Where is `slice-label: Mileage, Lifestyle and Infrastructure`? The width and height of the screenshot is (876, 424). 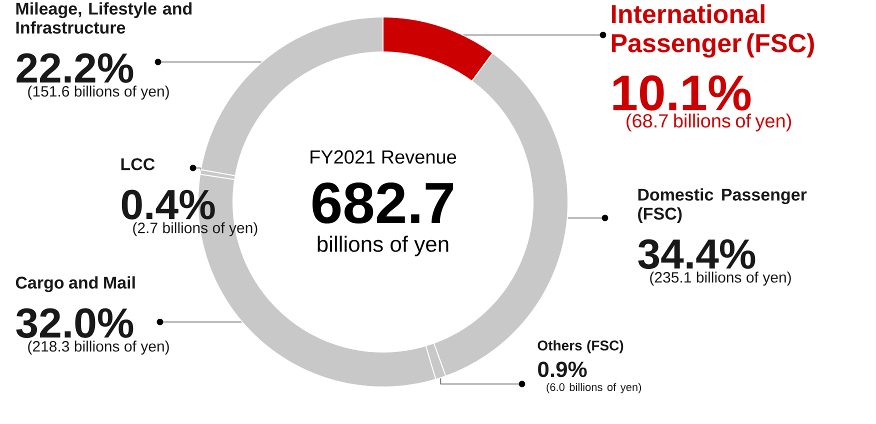
slice-label: Mileage, Lifestyle and Infrastructure is located at coordinates (104, 18).